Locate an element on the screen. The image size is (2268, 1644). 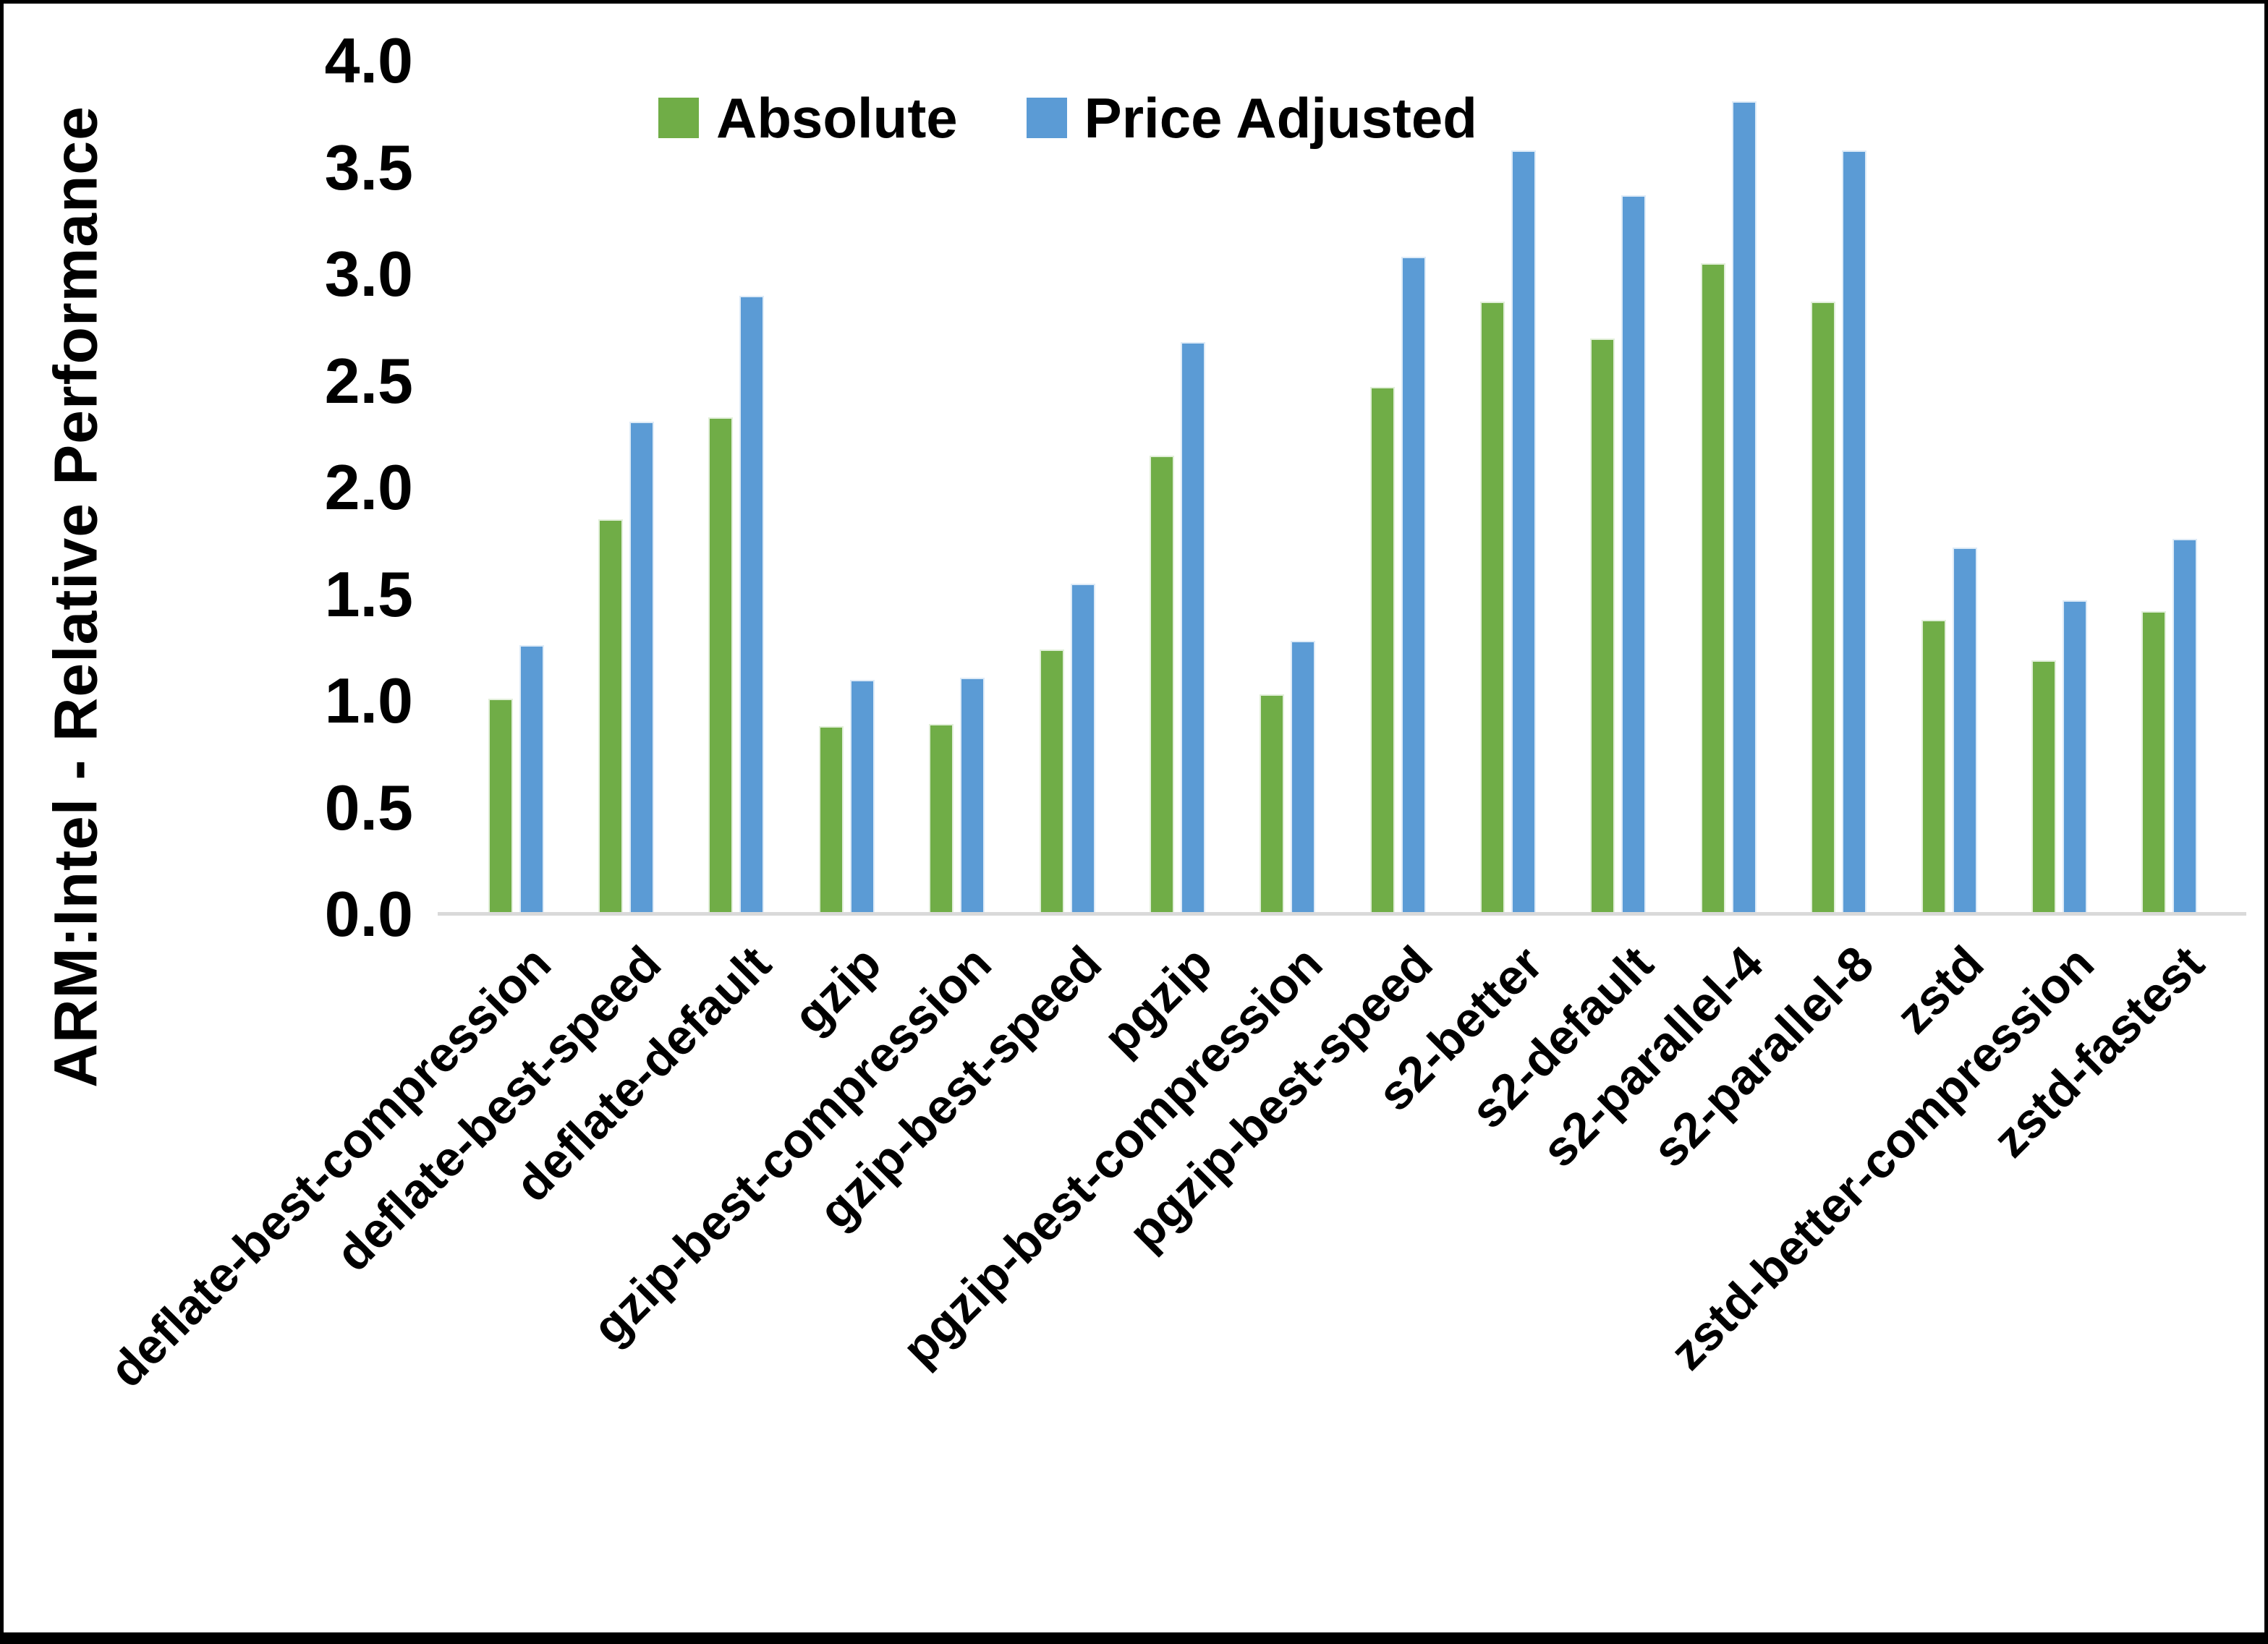
bar-absolute-pgzip is located at coordinates (1161, 684).